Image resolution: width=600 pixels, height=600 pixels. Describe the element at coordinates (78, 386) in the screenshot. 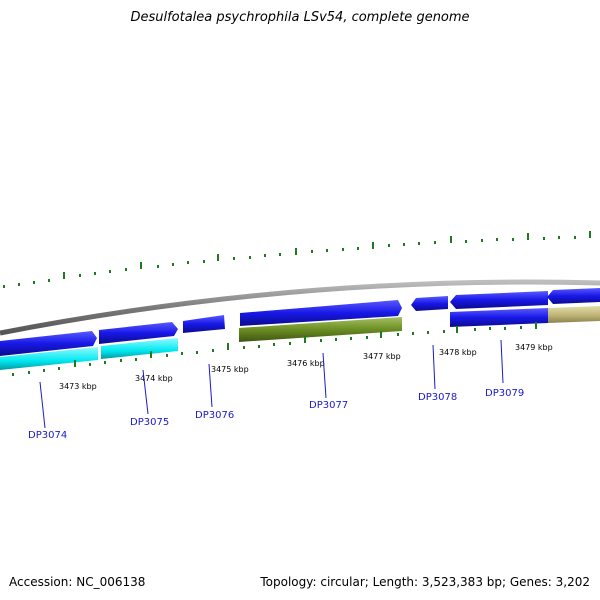

I see `kbp-label: 3473 kbp` at that location.